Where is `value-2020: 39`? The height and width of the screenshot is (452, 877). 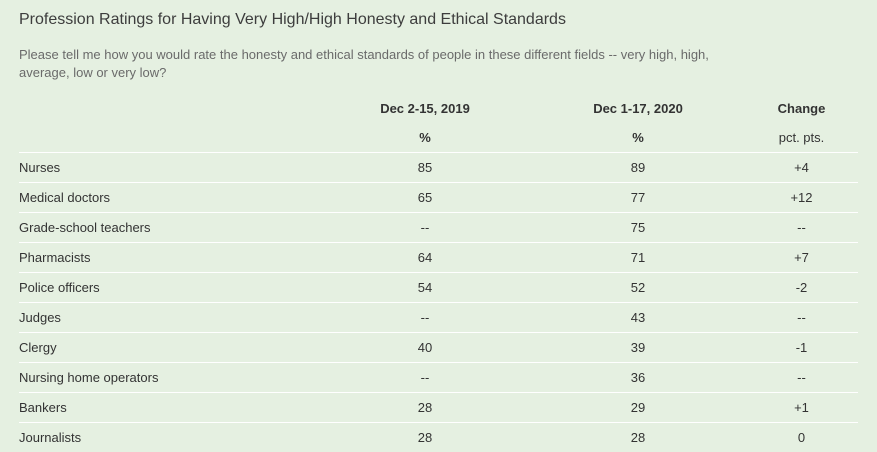
value-2020: 39 is located at coordinates (638, 348).